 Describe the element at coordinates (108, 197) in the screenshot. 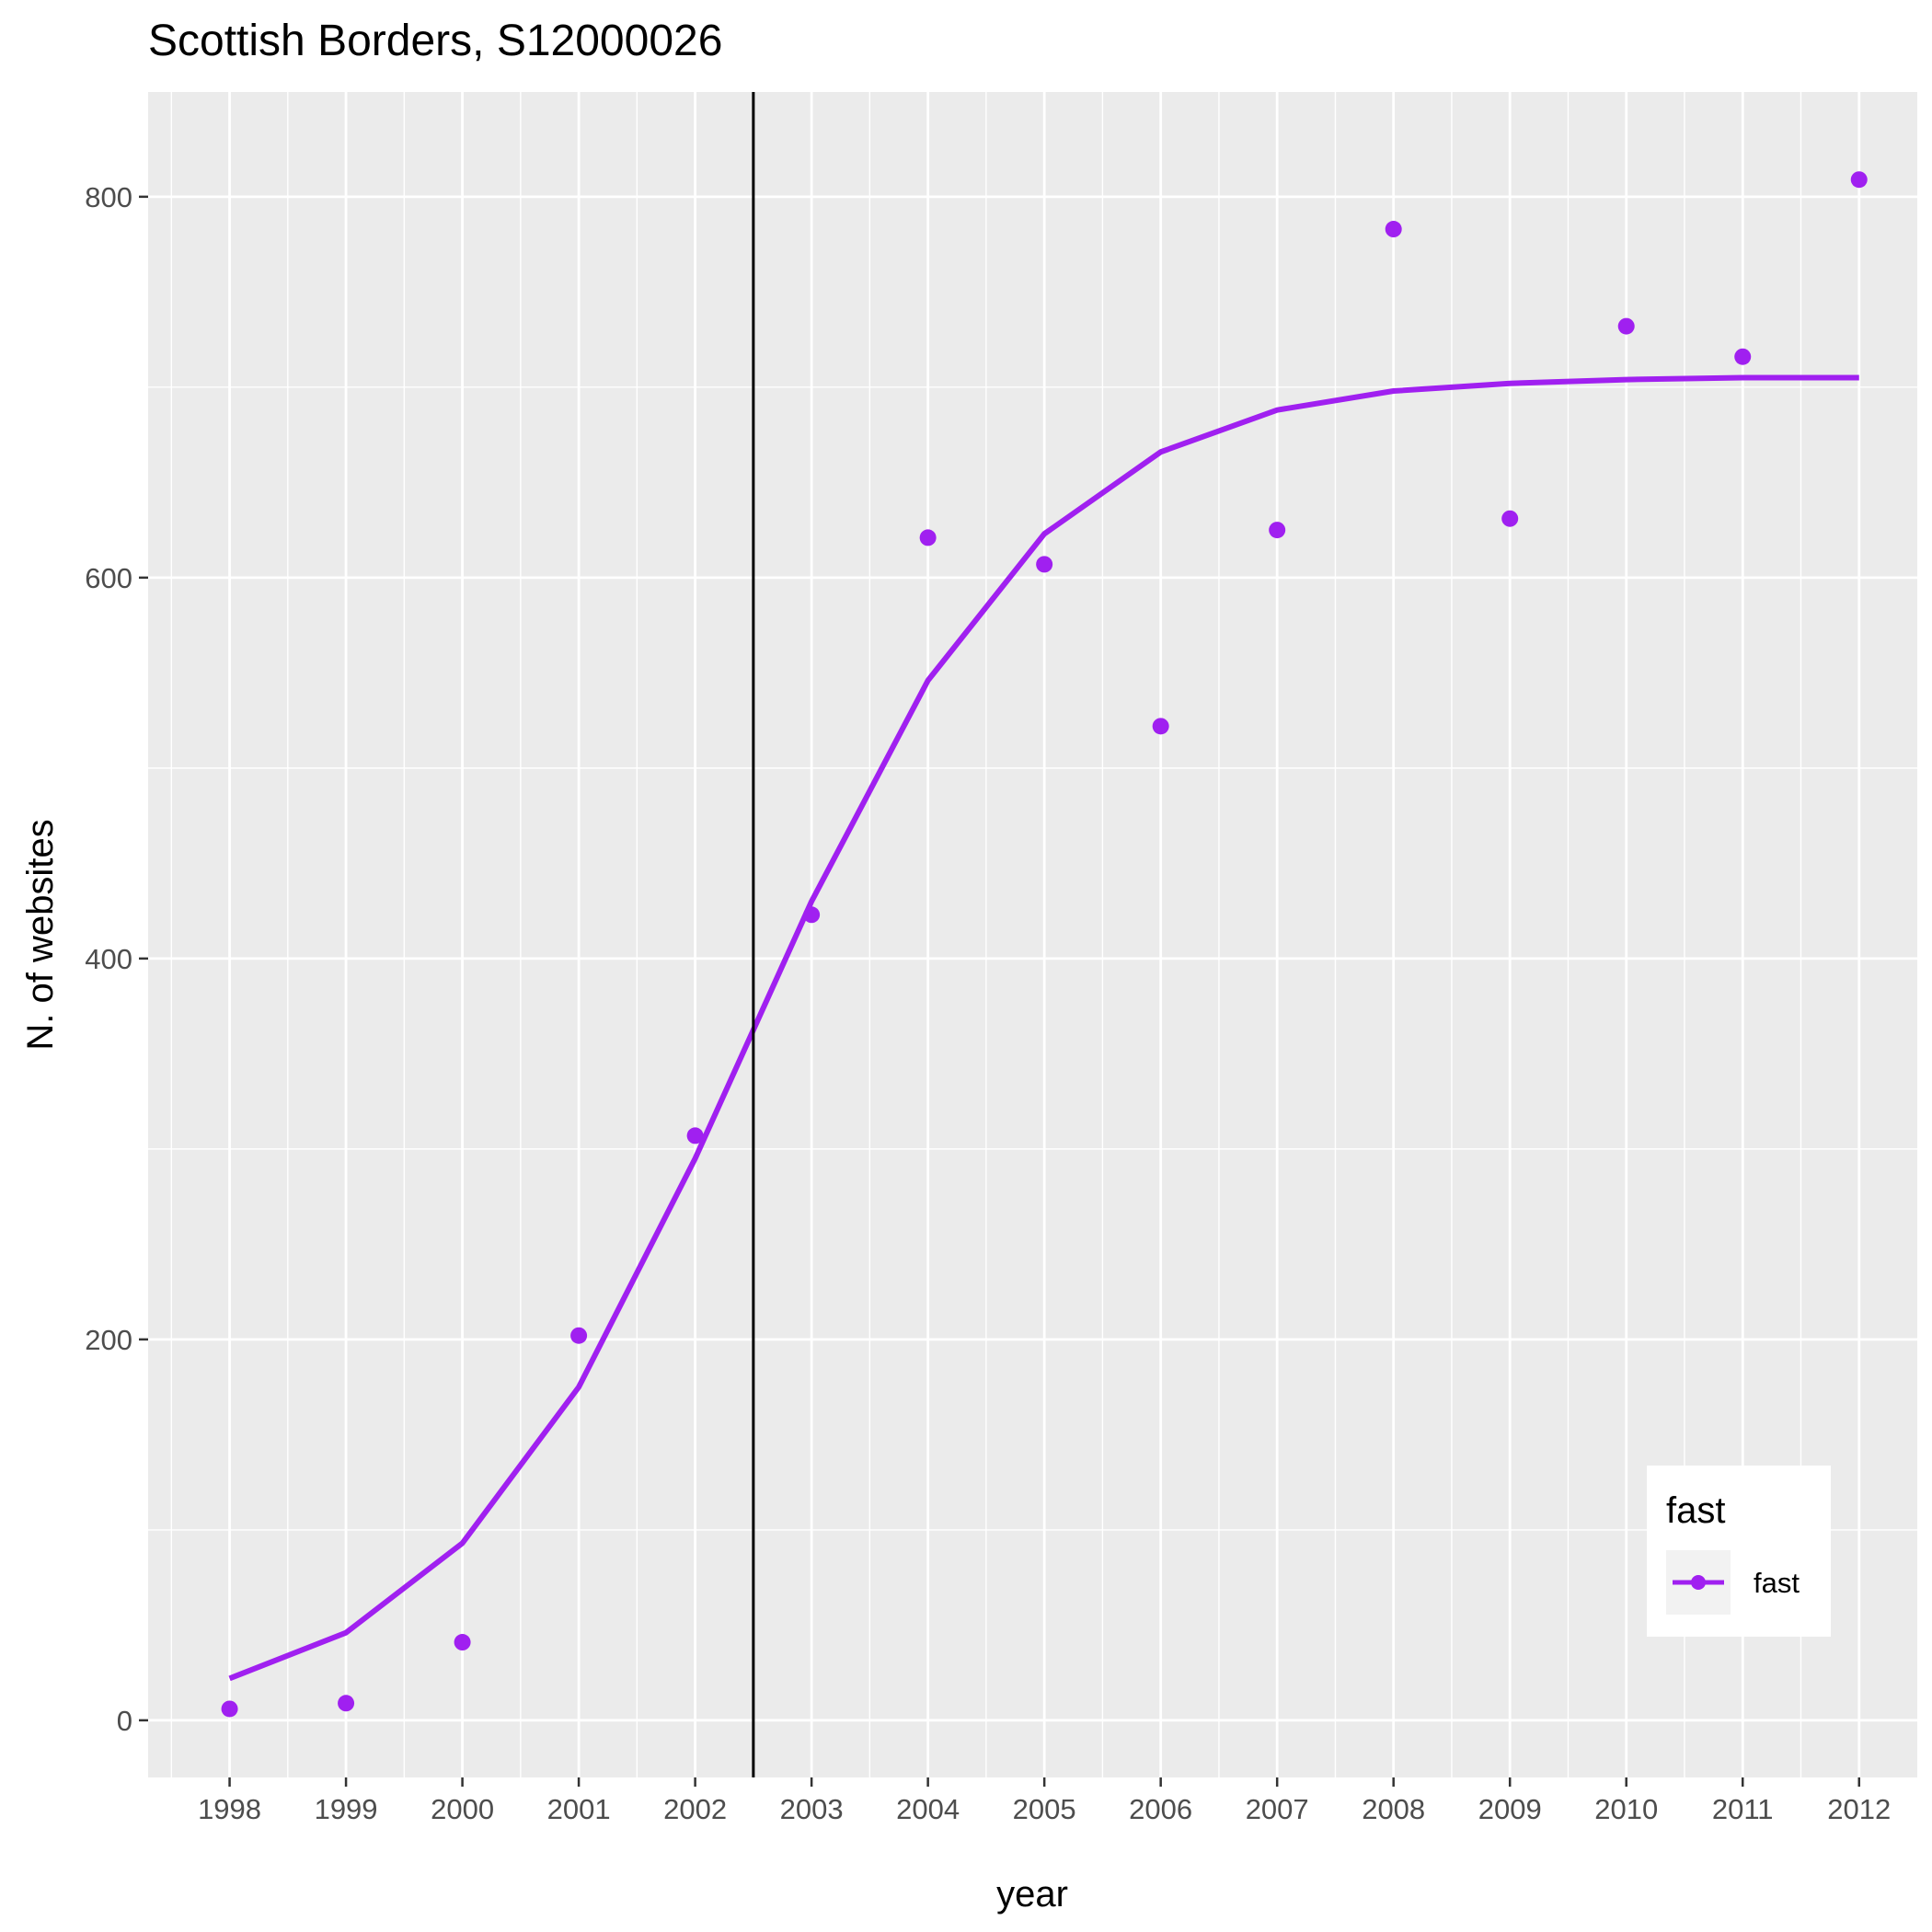

I see `y-tick-label: 800` at that location.